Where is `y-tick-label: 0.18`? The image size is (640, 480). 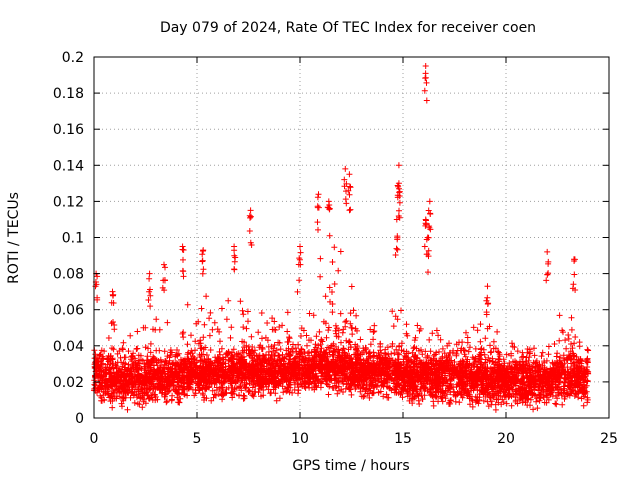
y-tick-label: 0.18 is located at coordinates (68, 94).